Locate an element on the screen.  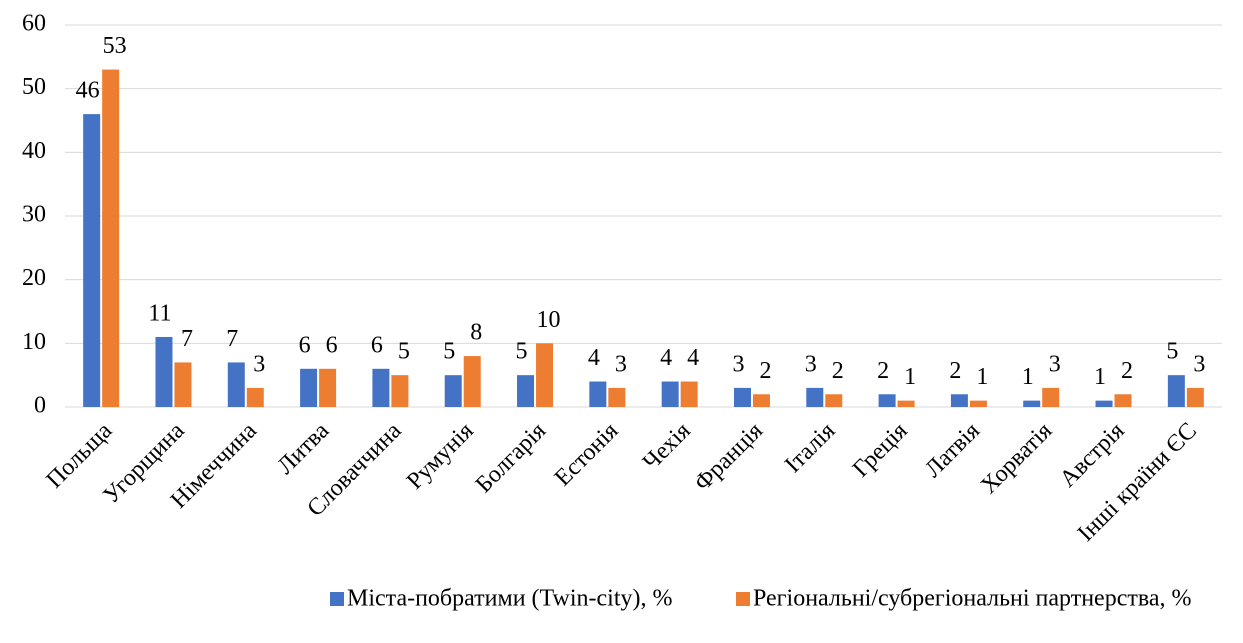
legend-label: Міста-побратими (Twin-city), % is located at coordinates (509, 599).